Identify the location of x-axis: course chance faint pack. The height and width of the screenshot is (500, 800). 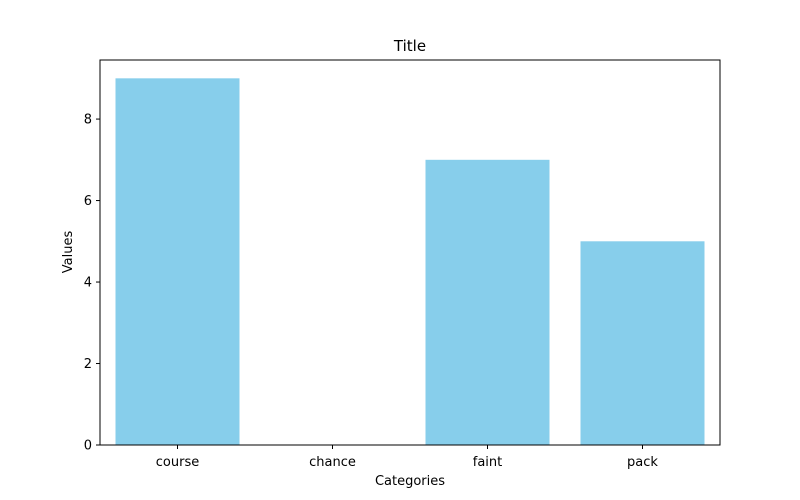
(407, 457).